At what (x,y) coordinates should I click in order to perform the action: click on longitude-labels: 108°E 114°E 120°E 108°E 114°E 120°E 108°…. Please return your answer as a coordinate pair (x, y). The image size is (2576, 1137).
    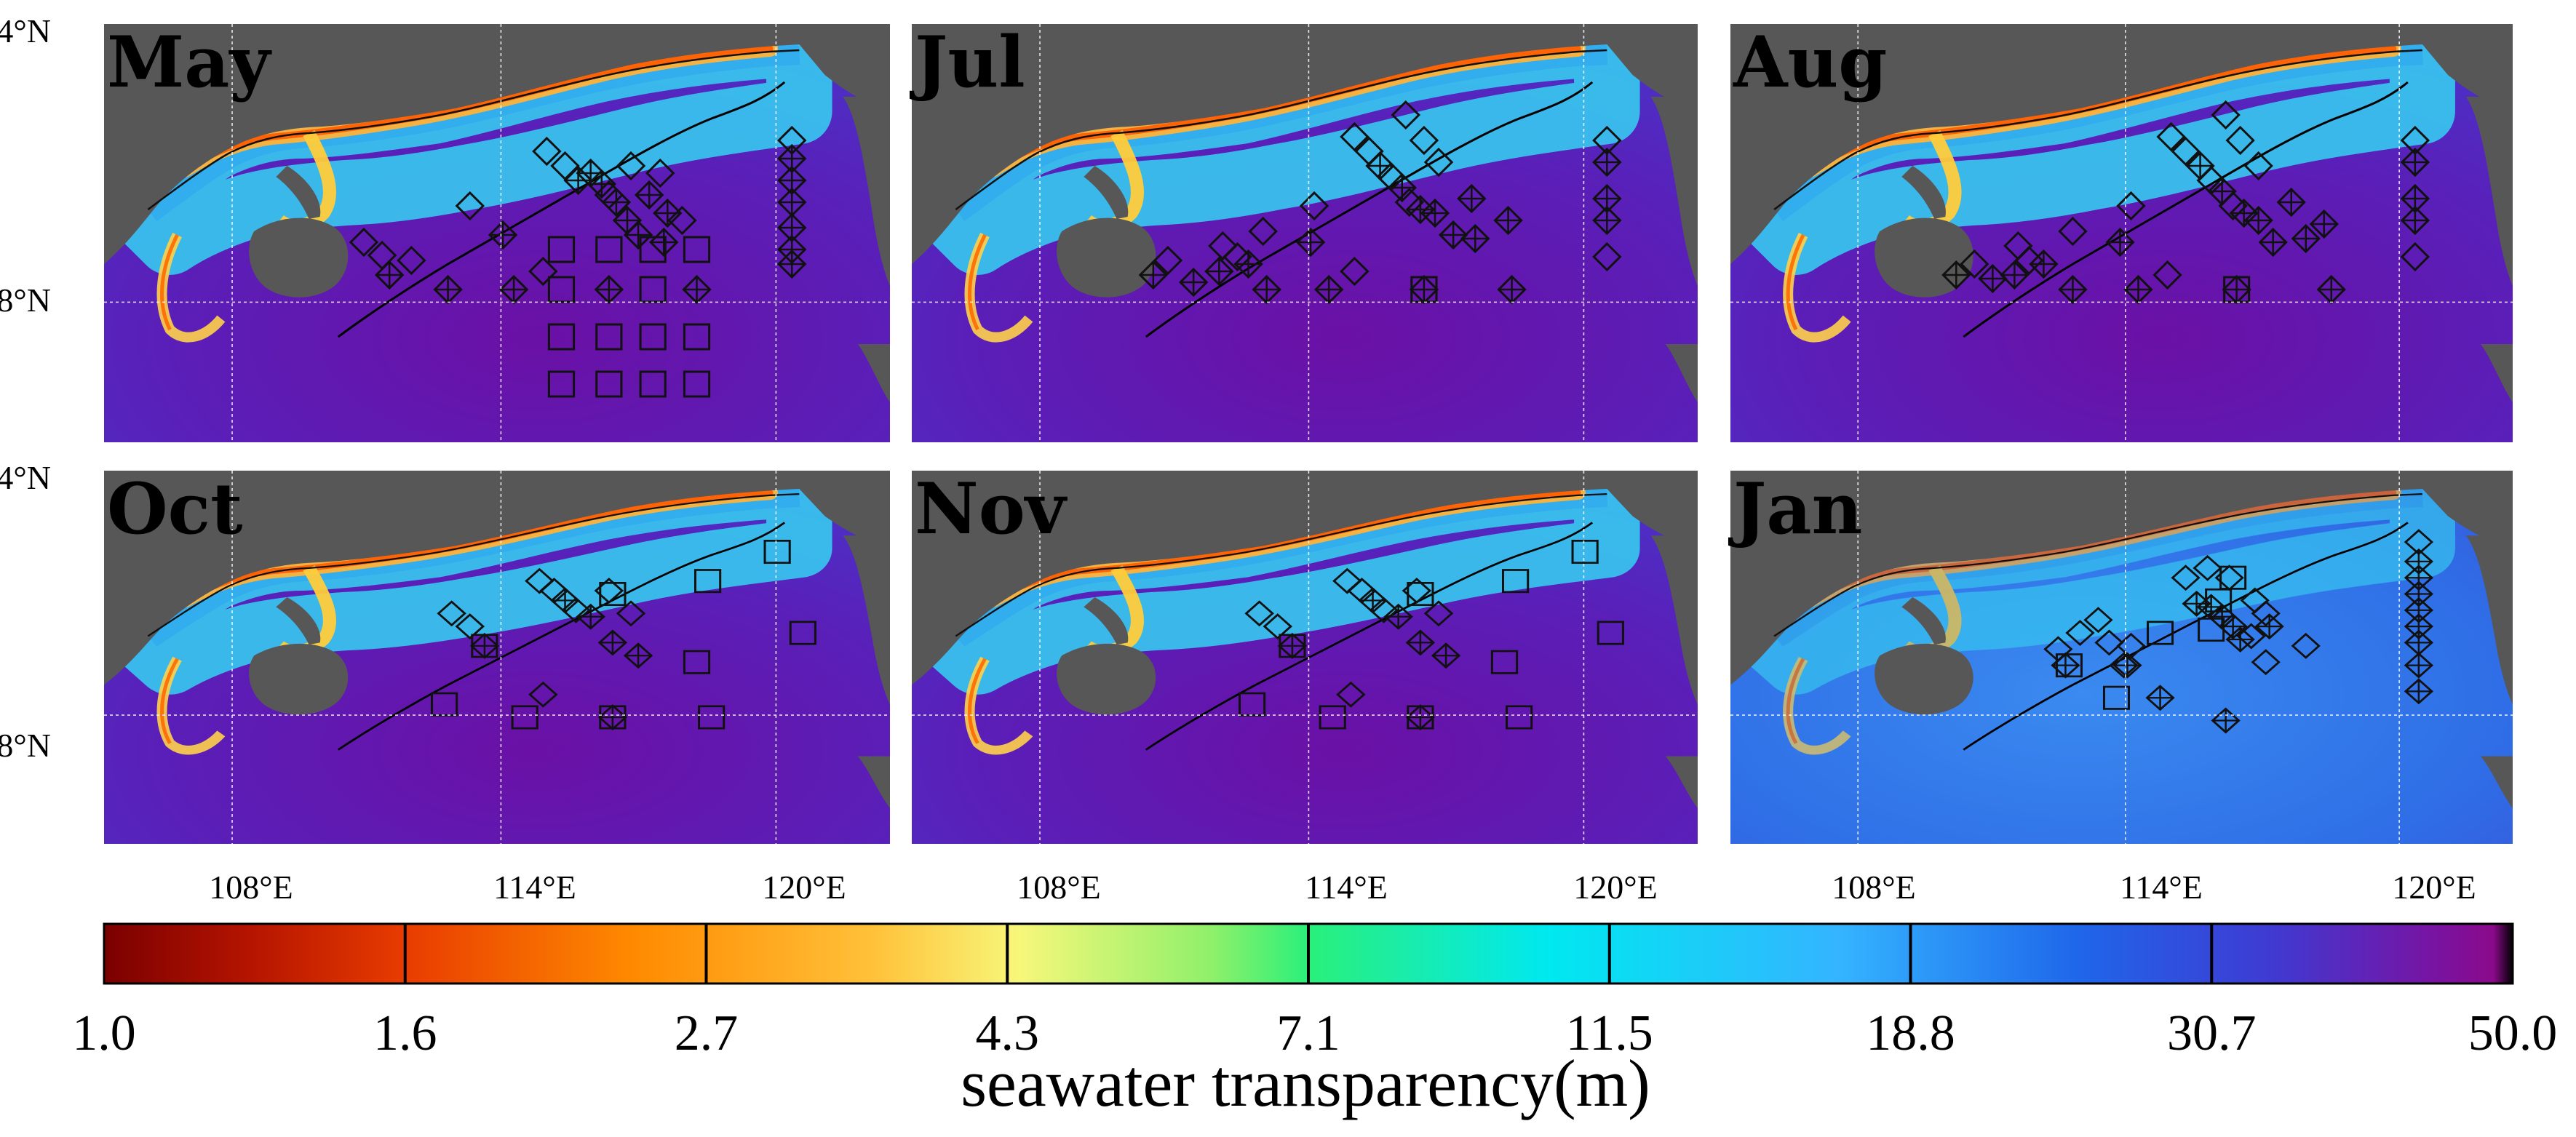
    Looking at the image, I should click on (1342, 887).